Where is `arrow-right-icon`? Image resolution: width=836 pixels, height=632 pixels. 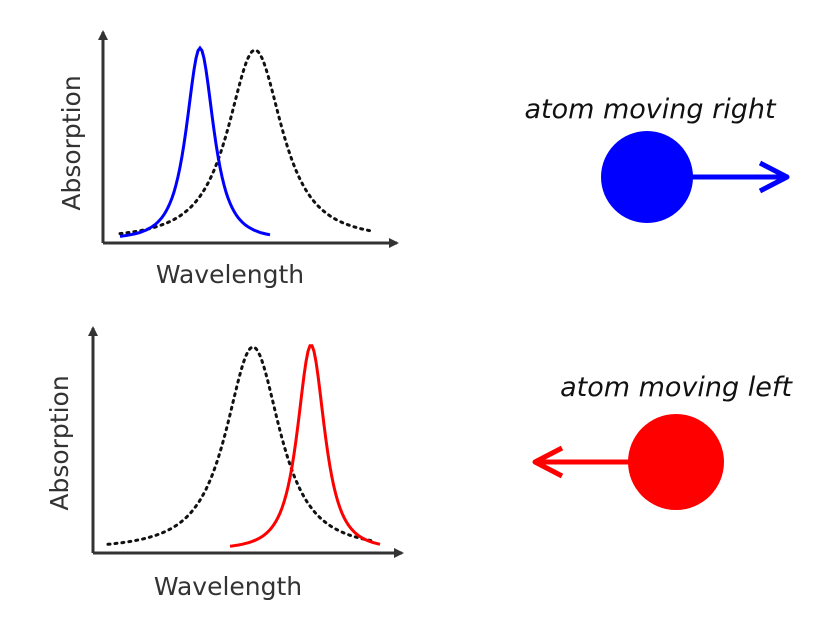 arrow-right-icon is located at coordinates (774, 177).